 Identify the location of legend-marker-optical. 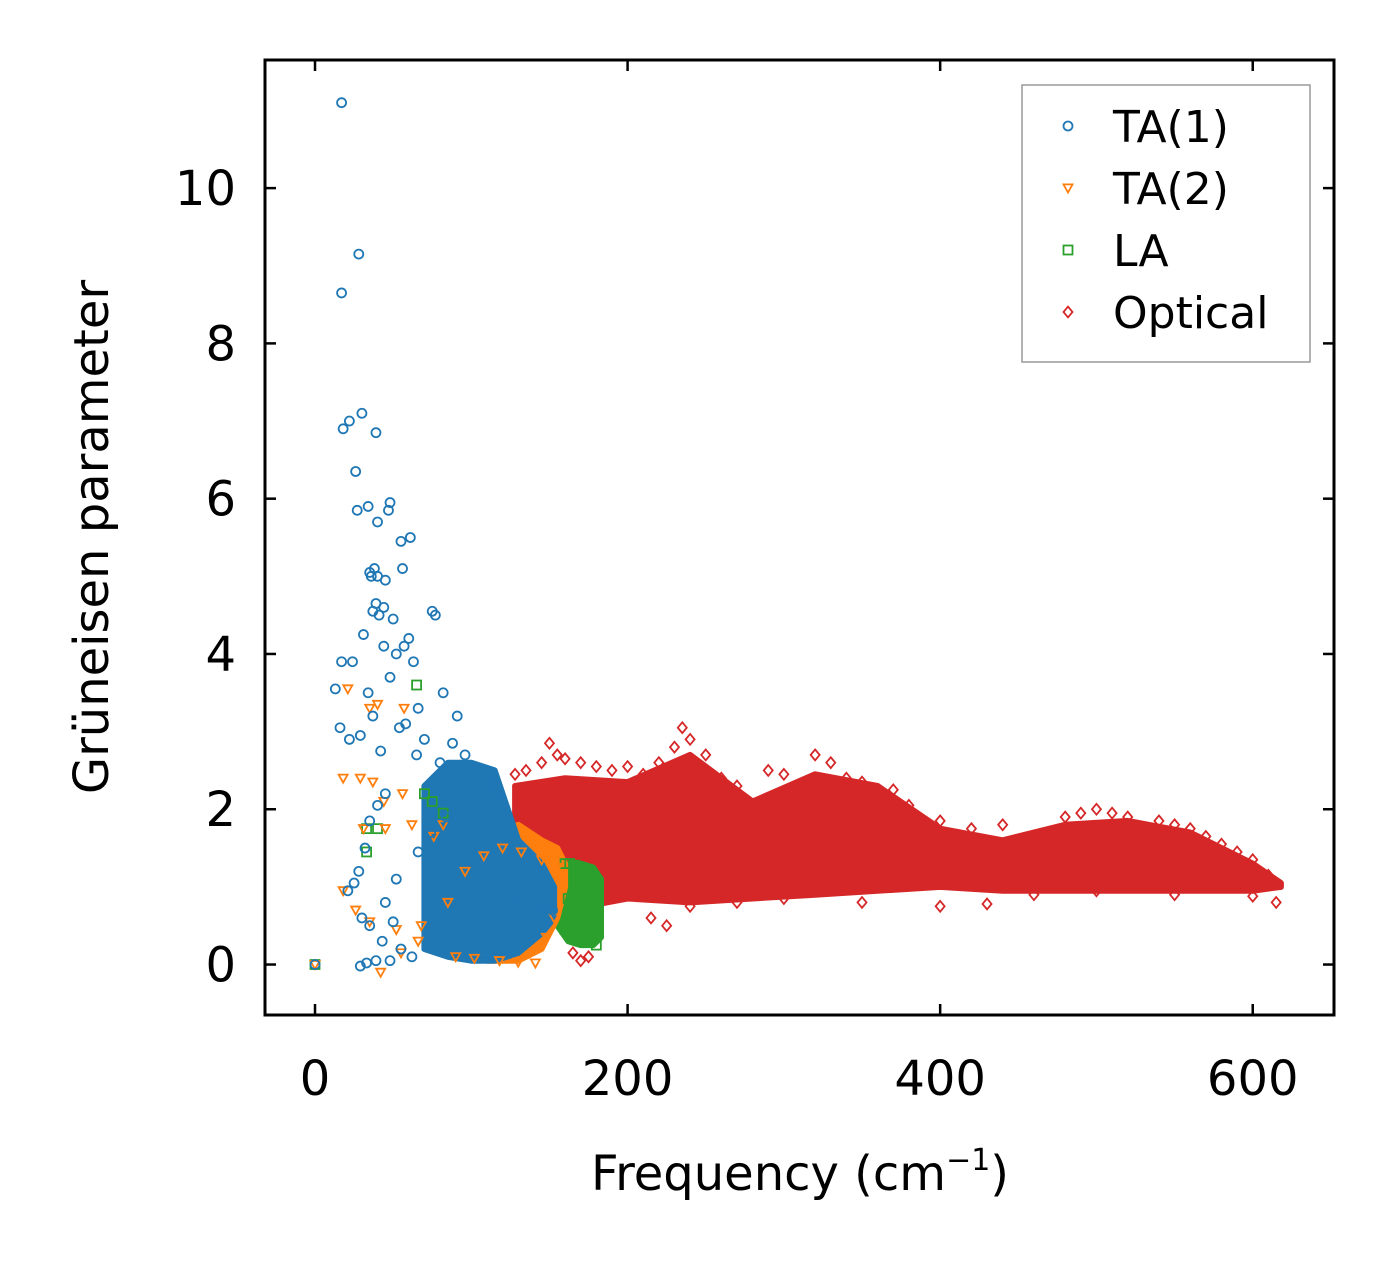
(1068, 312).